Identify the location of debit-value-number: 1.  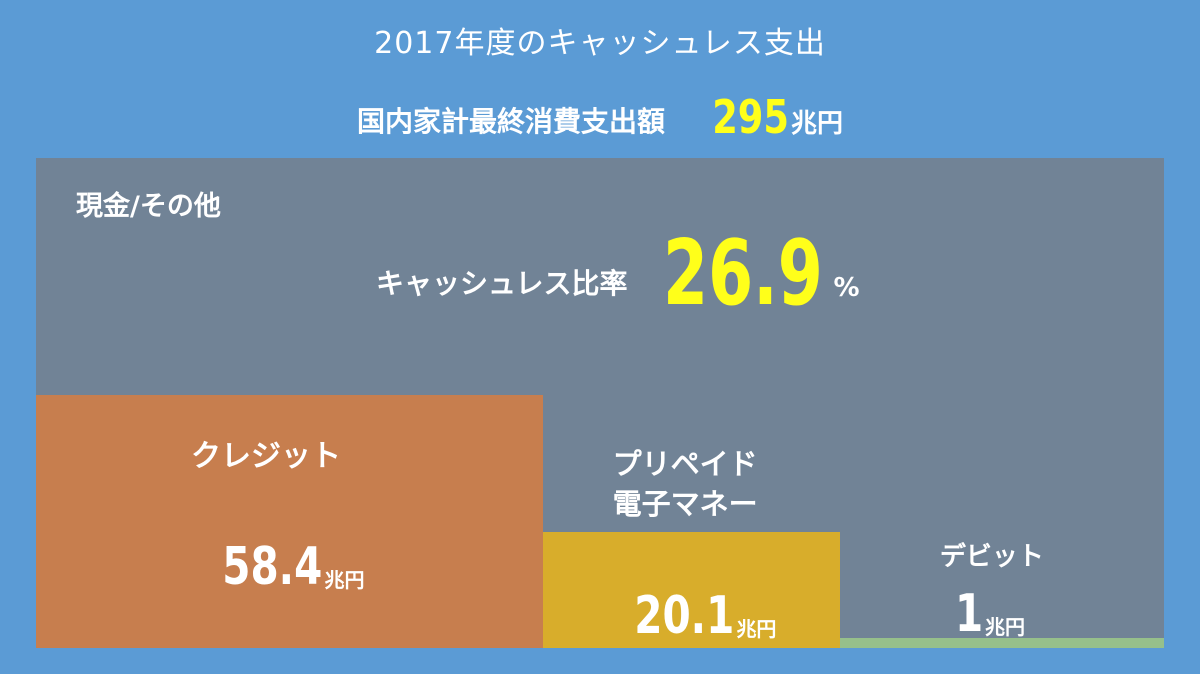
(969, 614).